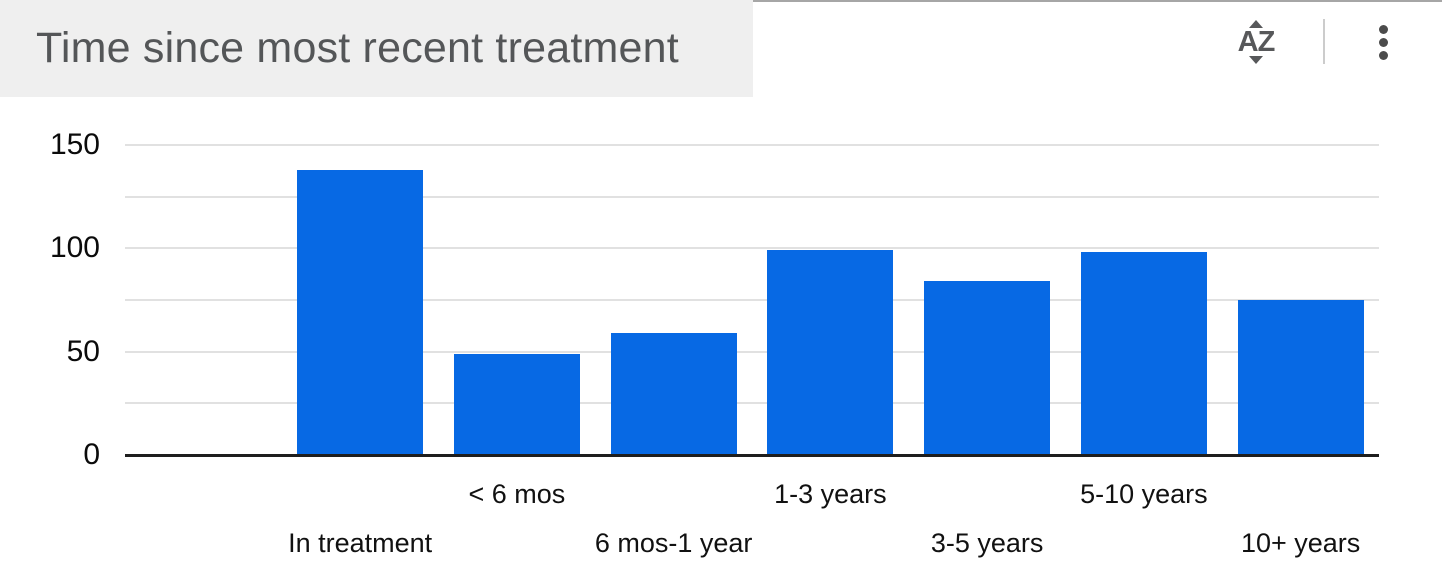 This screenshot has width=1442, height=581. I want to click on x-axis-category-label: In treatment, so click(360, 543).